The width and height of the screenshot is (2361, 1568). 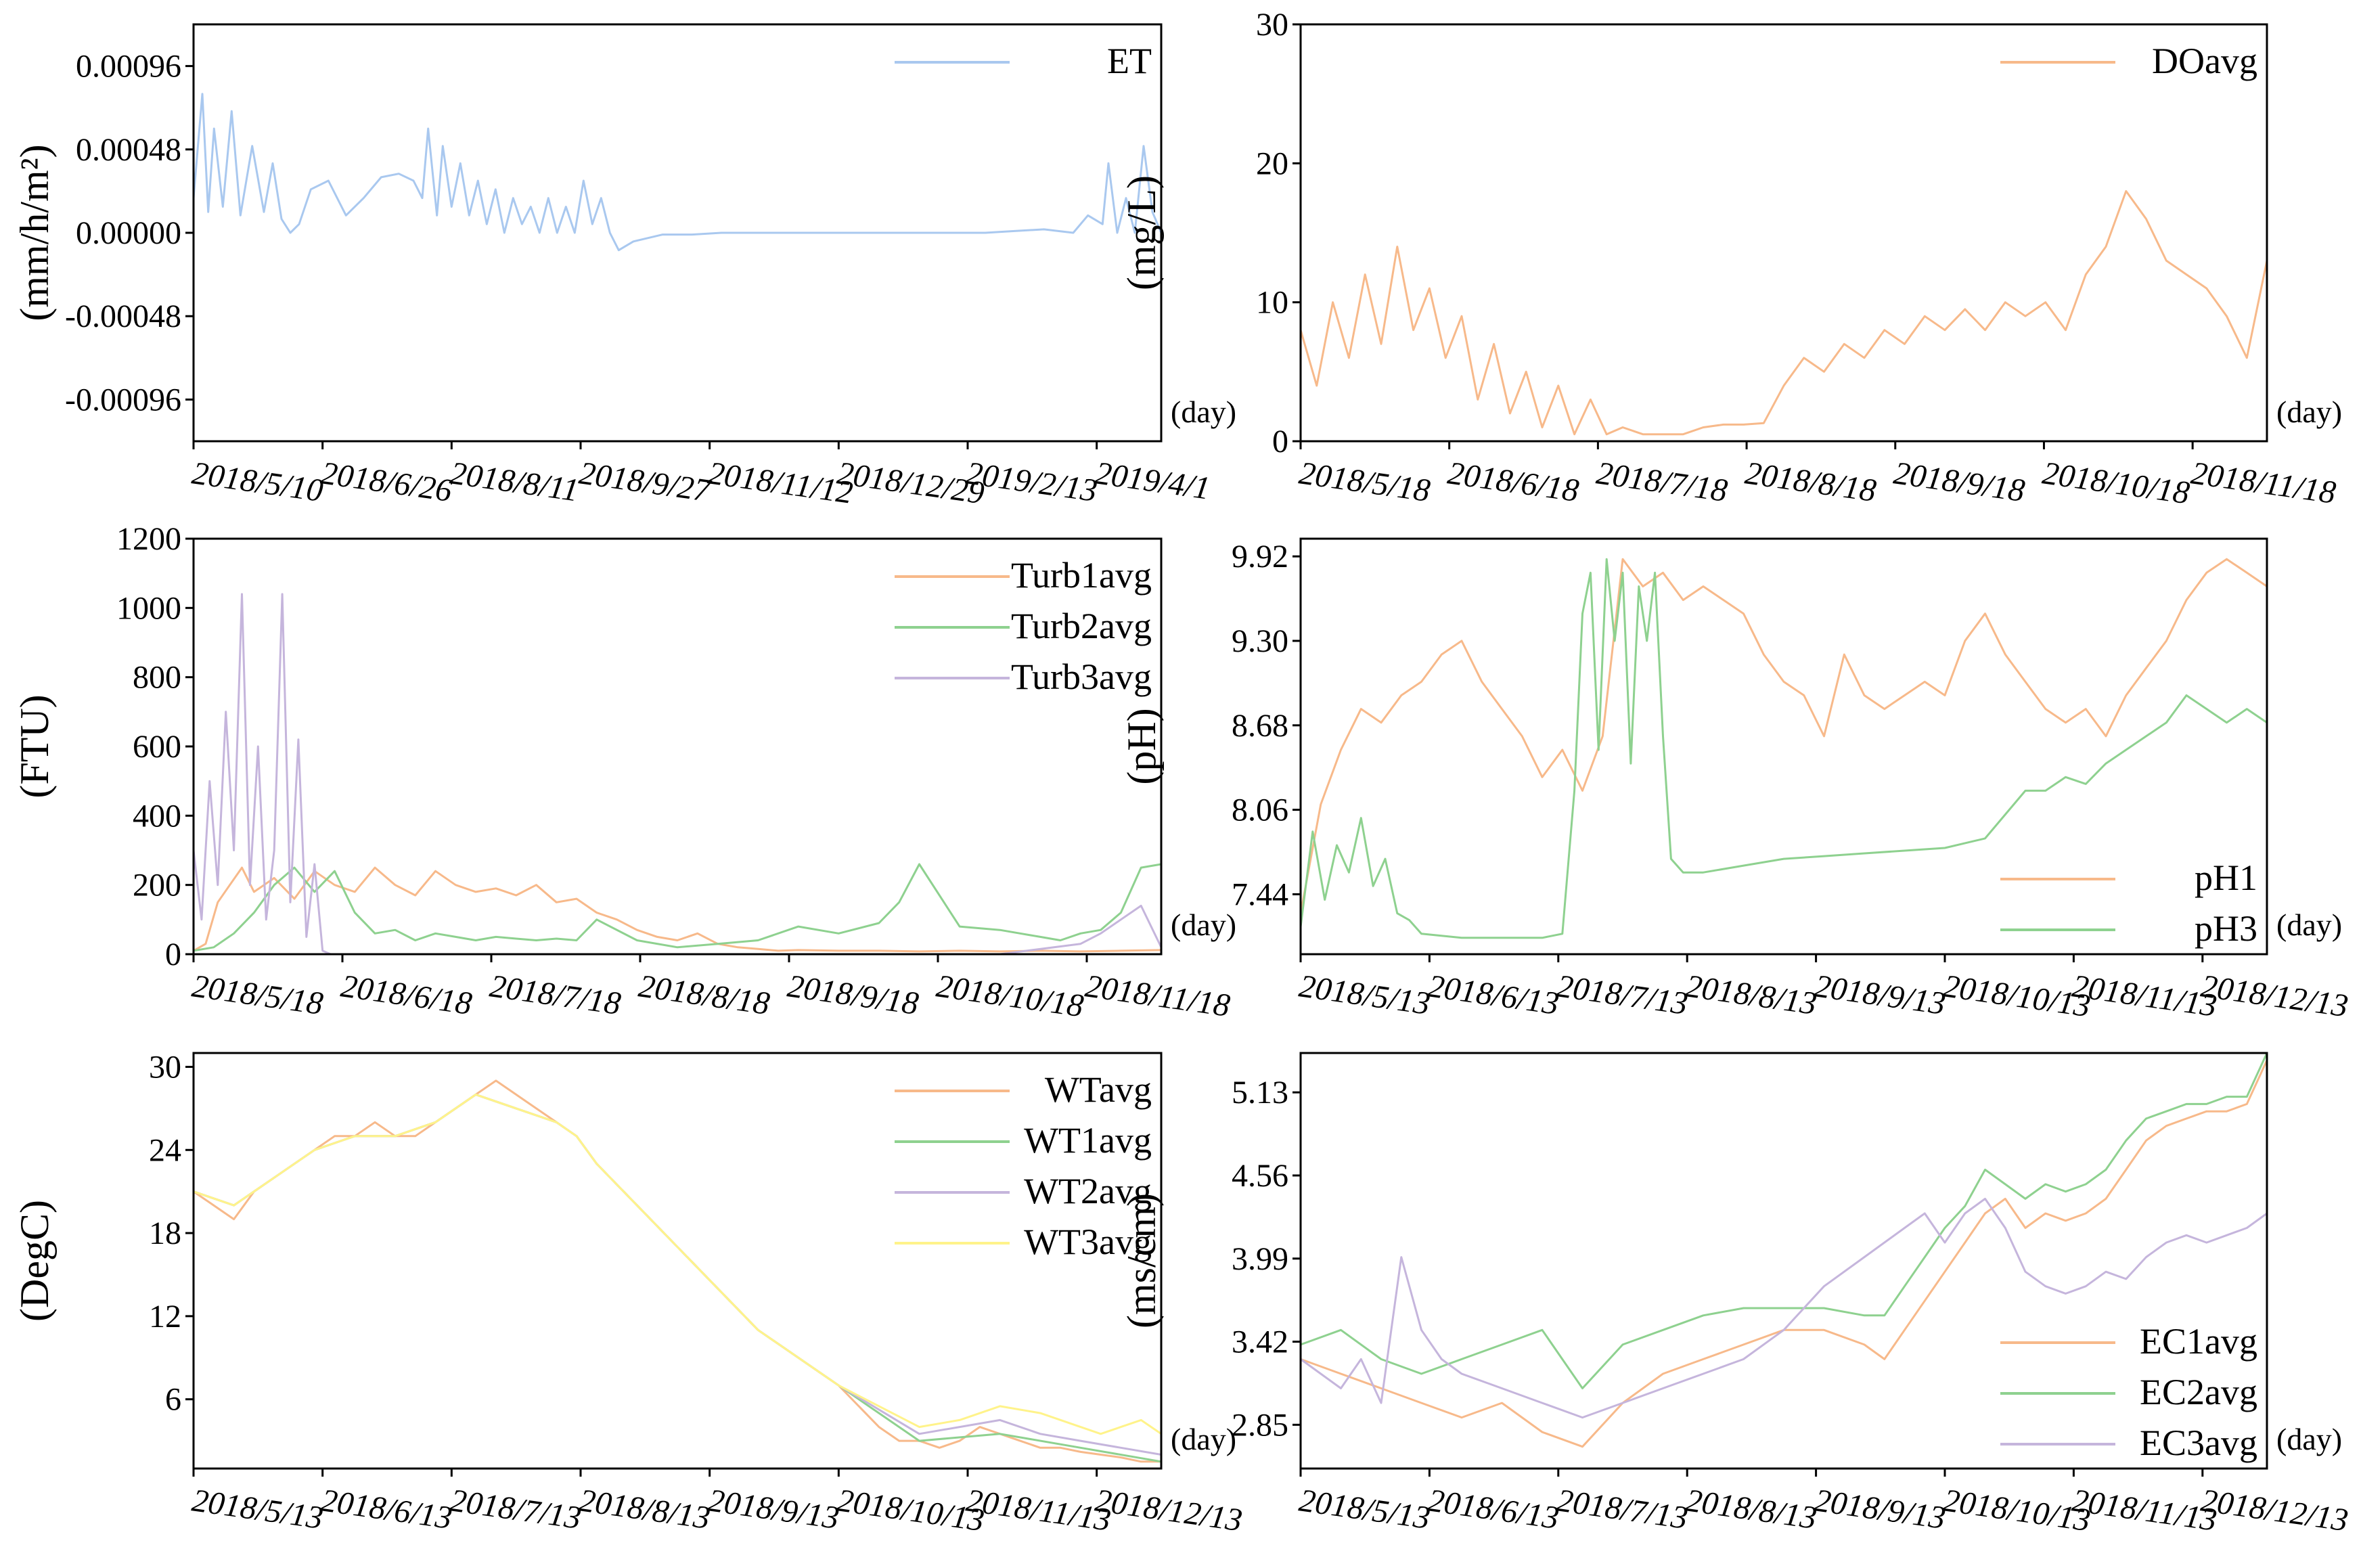 I want to click on legend-label-turb1avg: Turb1avg, so click(x=1081, y=575).